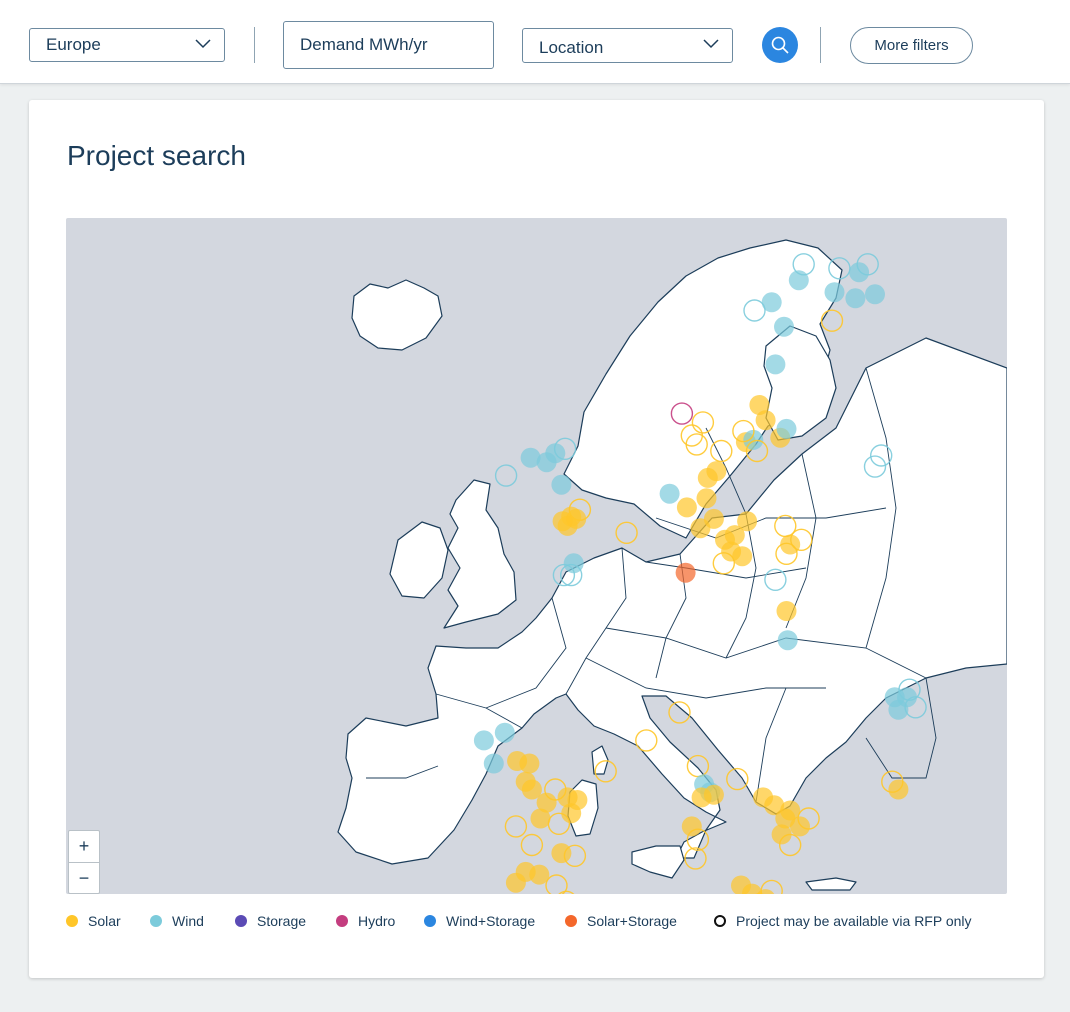  What do you see at coordinates (397, 315) in the screenshot?
I see `land-iceland` at bounding box center [397, 315].